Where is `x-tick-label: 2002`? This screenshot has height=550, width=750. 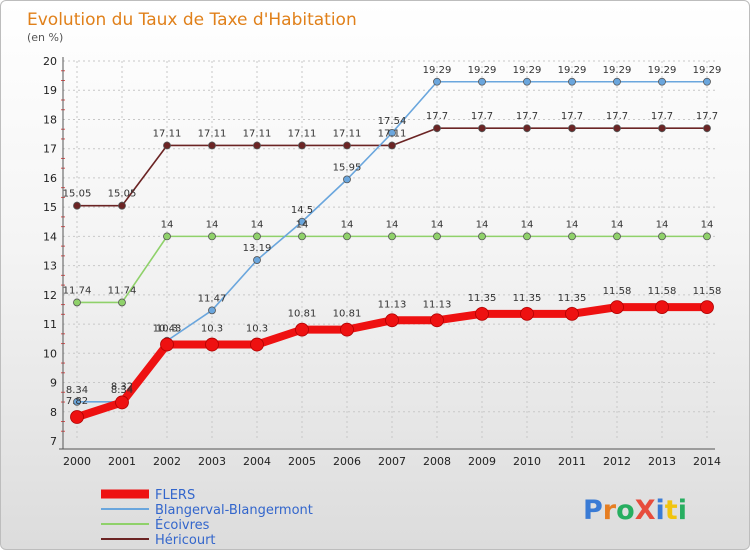
x-tick-label: 2002 is located at coordinates (167, 461).